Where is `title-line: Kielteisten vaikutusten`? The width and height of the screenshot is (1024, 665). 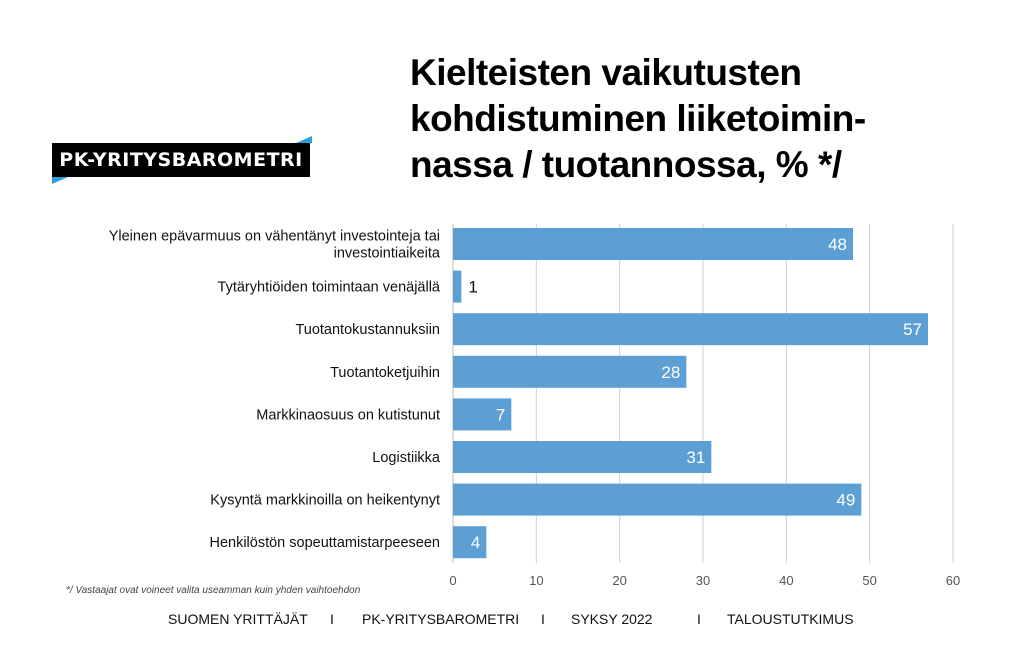 title-line: Kielteisten vaikutusten is located at coordinates (606, 72).